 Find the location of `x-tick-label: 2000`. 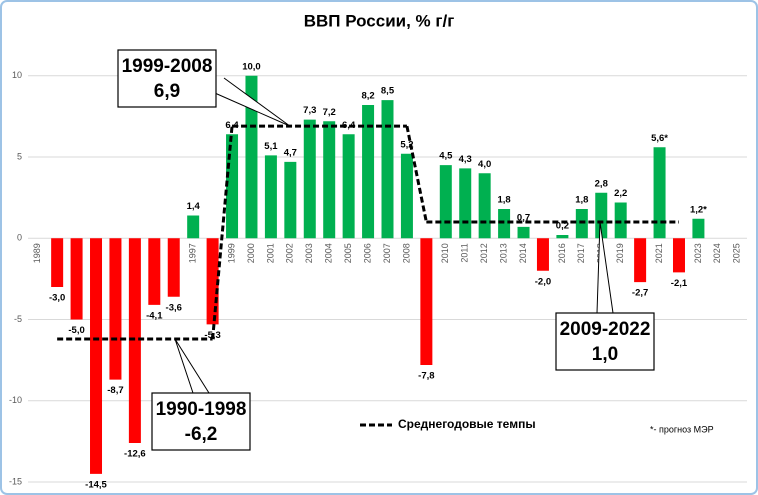

x-tick-label: 2000 is located at coordinates (251, 253).